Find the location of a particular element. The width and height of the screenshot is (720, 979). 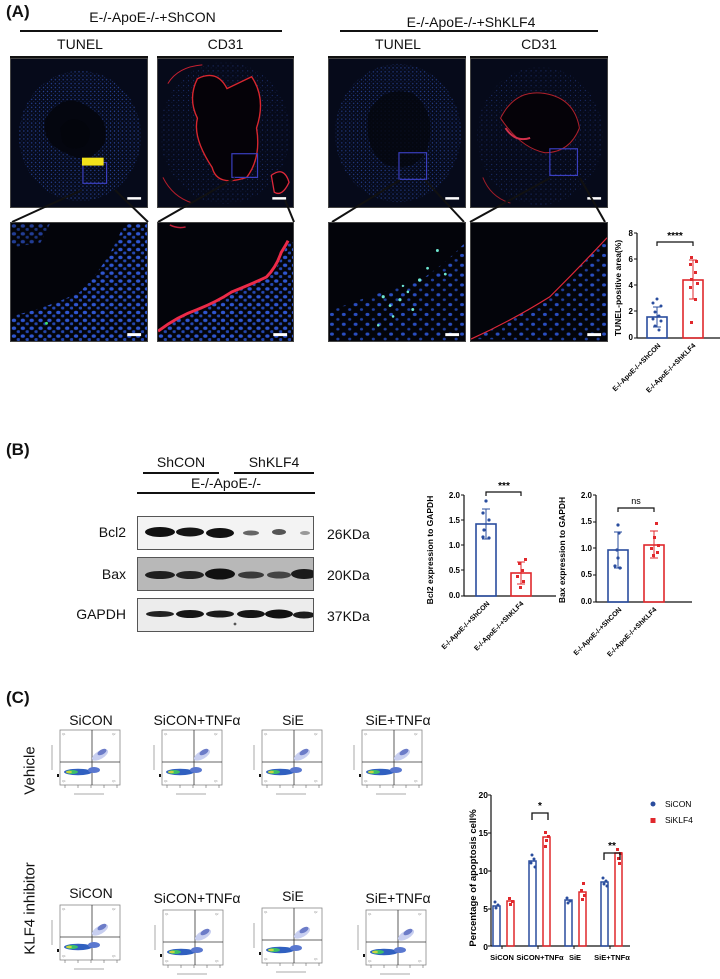

svg-text: 4 is located at coordinates (631, 285).